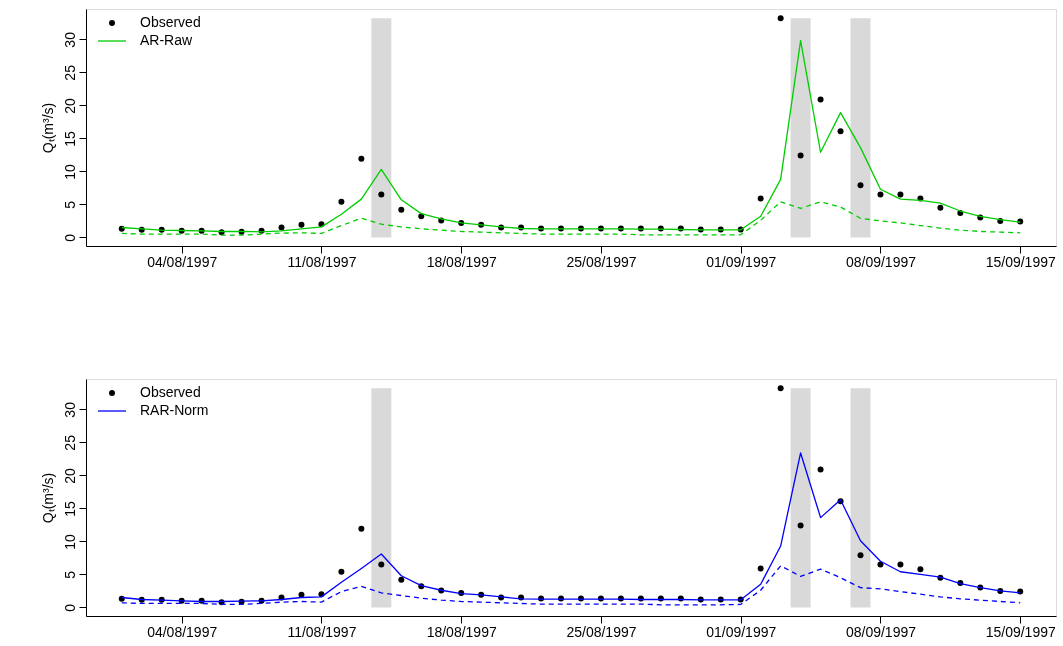  Describe the element at coordinates (167, 40) in the screenshot. I see `legend-label: AR-Raw` at that location.